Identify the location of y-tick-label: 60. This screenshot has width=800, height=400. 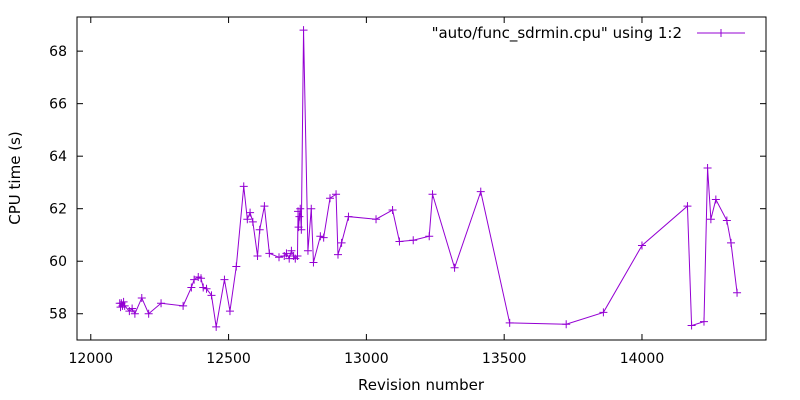
(58, 262).